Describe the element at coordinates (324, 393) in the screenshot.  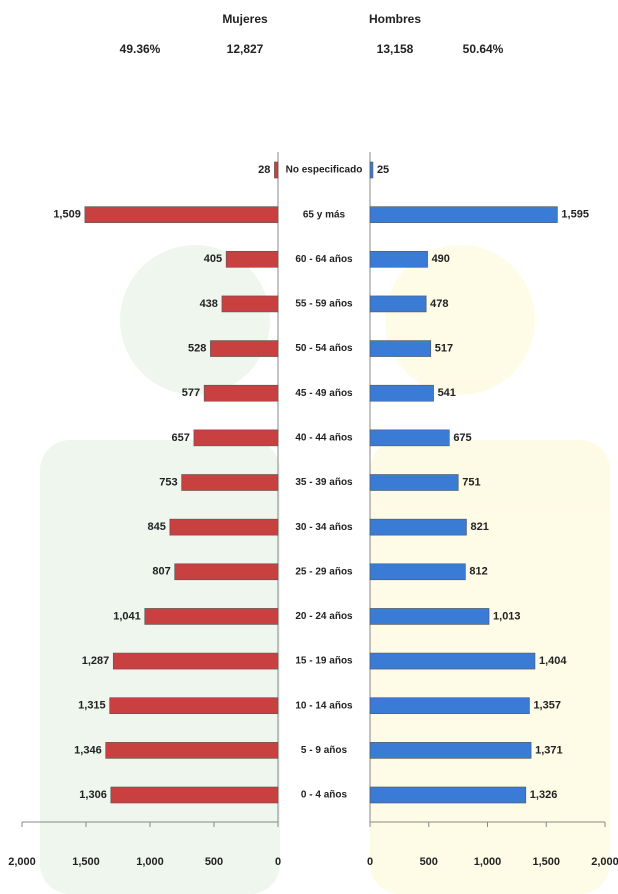
I see `category-label: 45 - 49 años` at that location.